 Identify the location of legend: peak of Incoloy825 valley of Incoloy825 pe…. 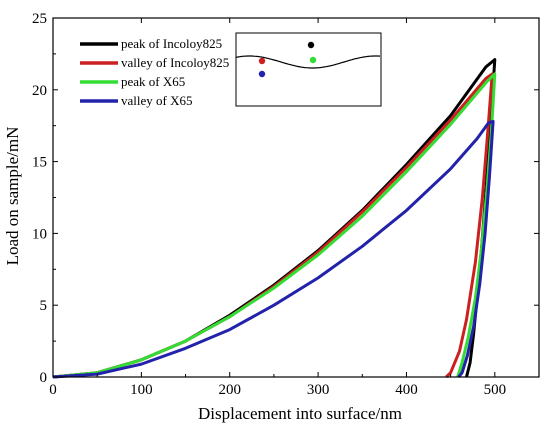
(154, 72).